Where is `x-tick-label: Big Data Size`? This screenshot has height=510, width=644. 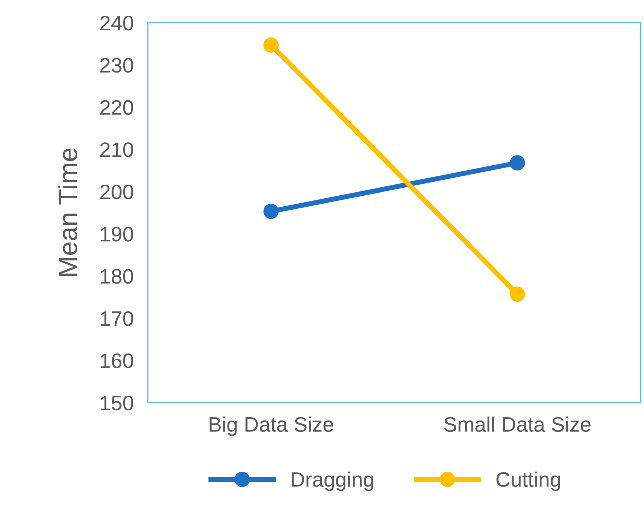
x-tick-label: Big Data Size is located at coordinates (272, 426).